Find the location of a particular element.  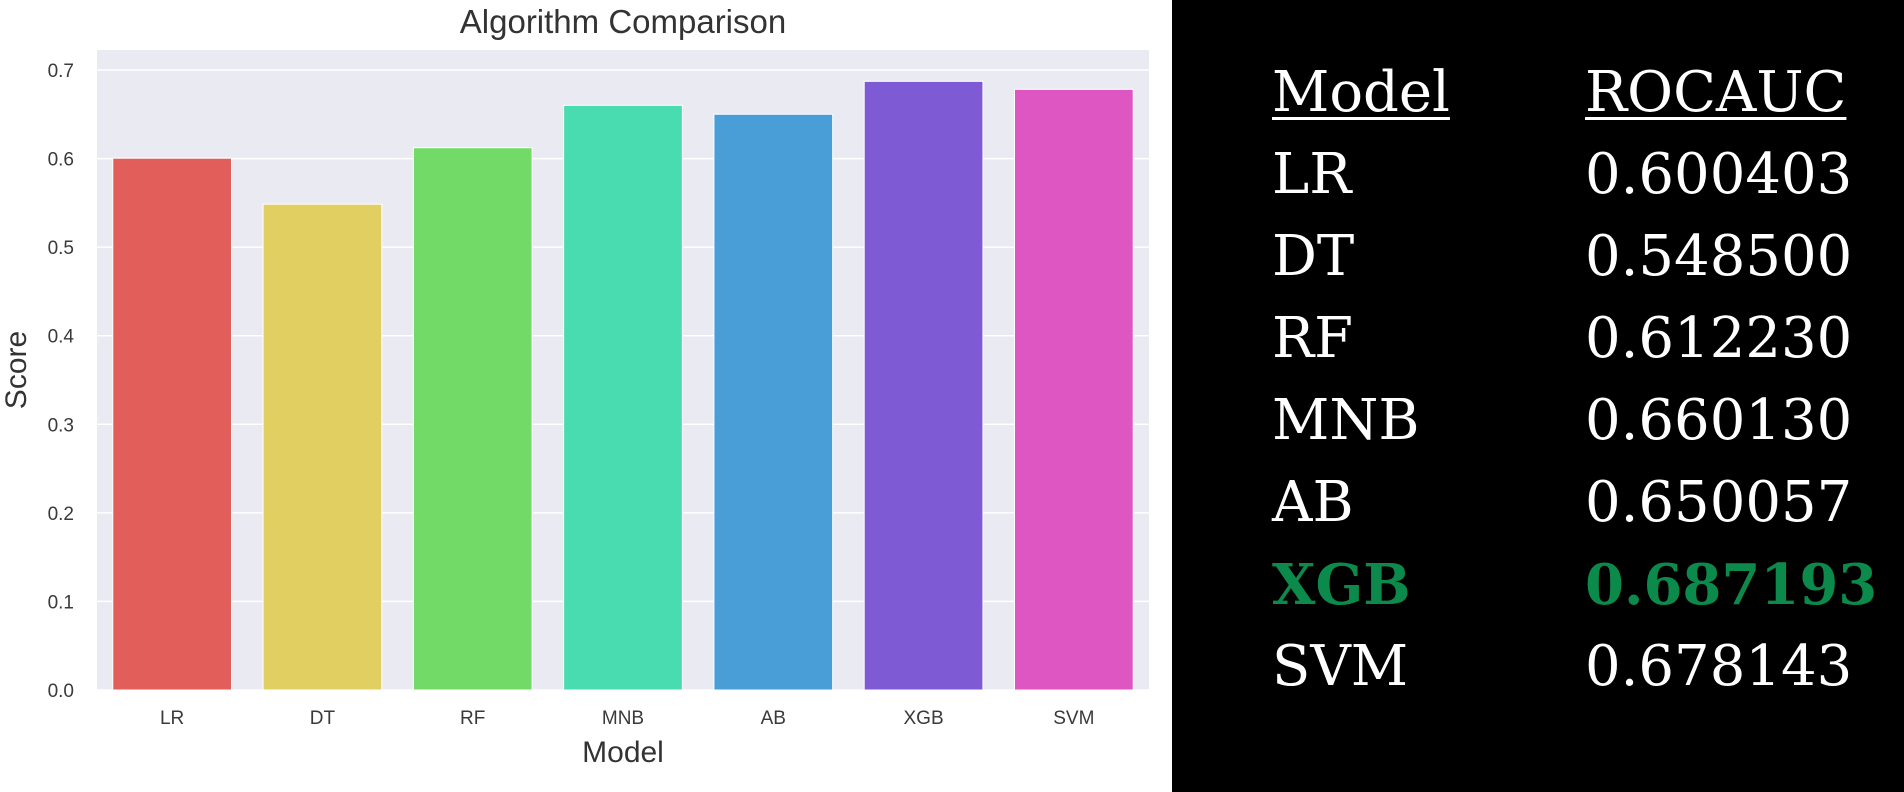

y-tick-label: 0.7 is located at coordinates (61, 71).